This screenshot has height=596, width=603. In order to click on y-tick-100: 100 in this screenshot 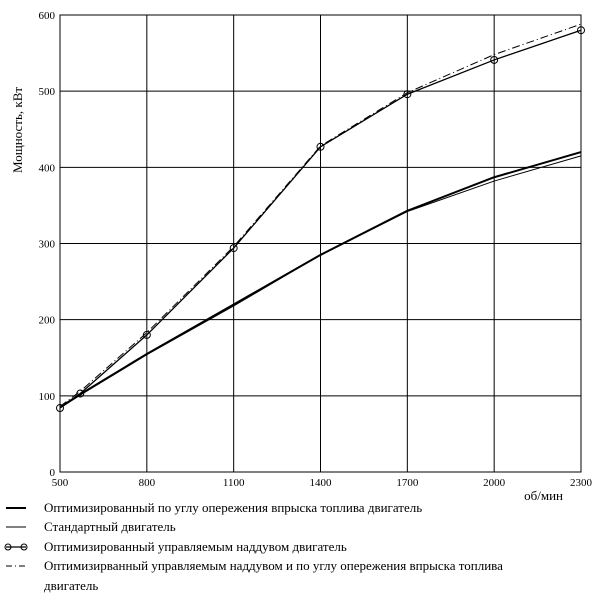, I will do `click(47, 397)`.